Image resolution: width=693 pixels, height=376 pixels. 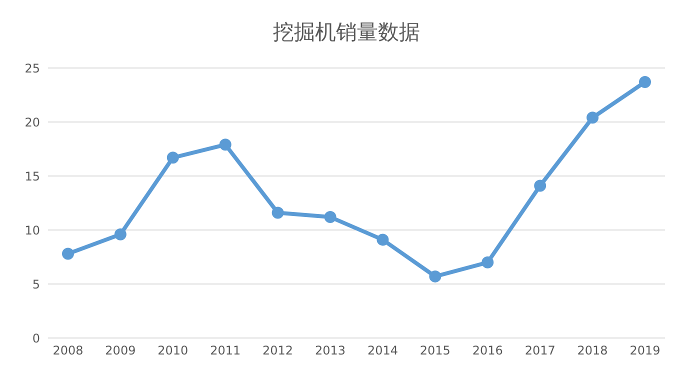 What do you see at coordinates (173, 351) in the screenshot?
I see `x-tick-label: 2010` at bounding box center [173, 351].